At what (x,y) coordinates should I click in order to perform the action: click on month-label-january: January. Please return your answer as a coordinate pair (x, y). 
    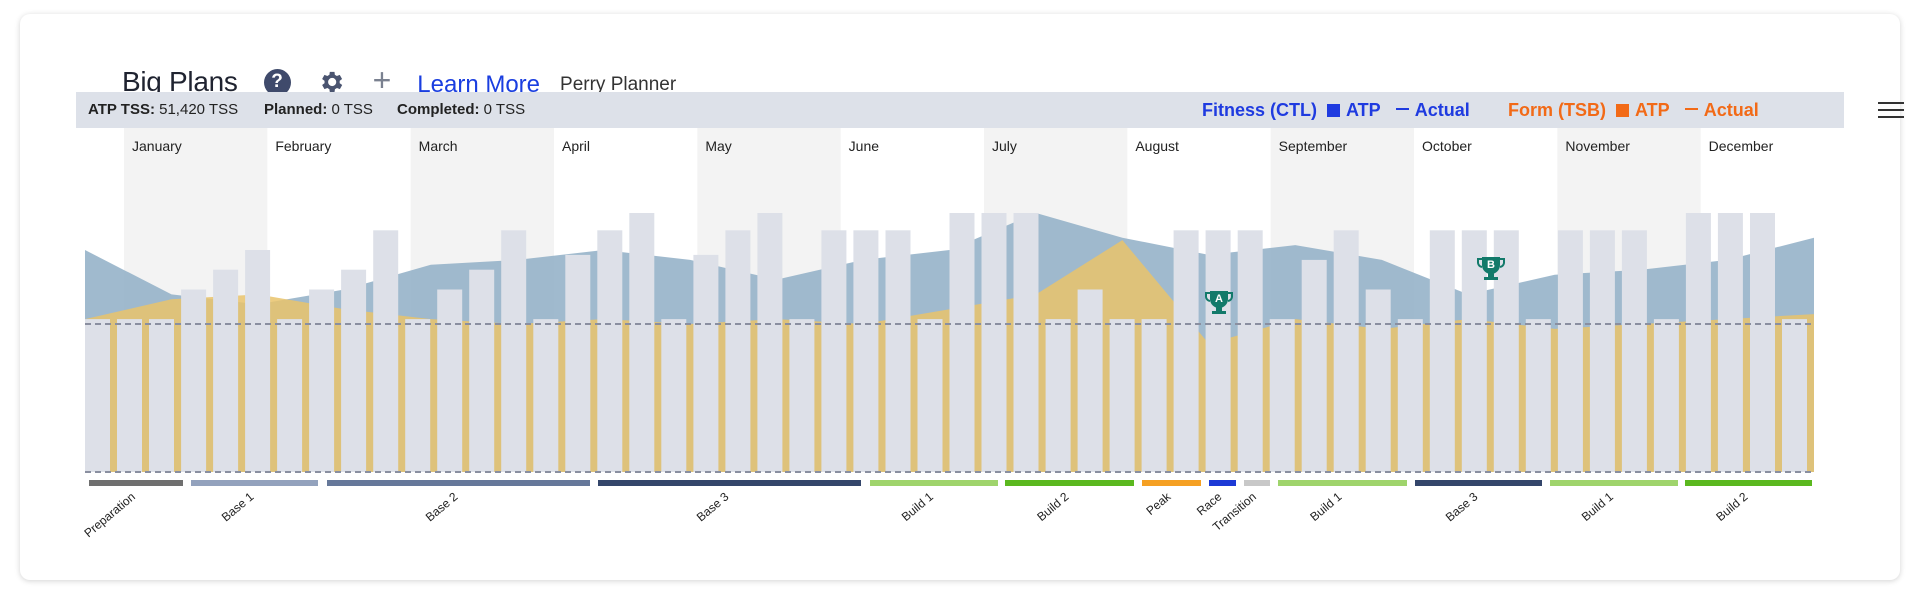
    Looking at the image, I should click on (157, 146).